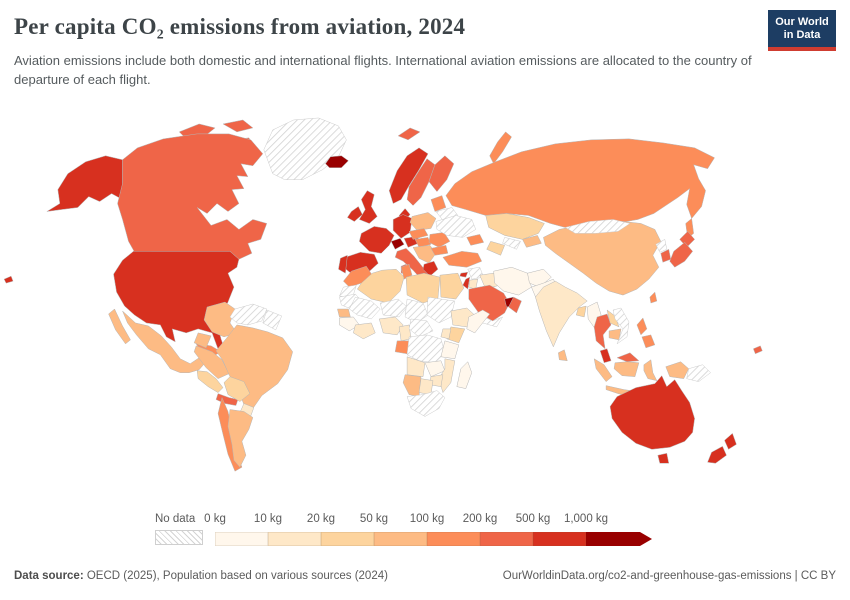 This screenshot has width=850, height=600. What do you see at coordinates (368, 207) in the screenshot?
I see `country-uk` at bounding box center [368, 207].